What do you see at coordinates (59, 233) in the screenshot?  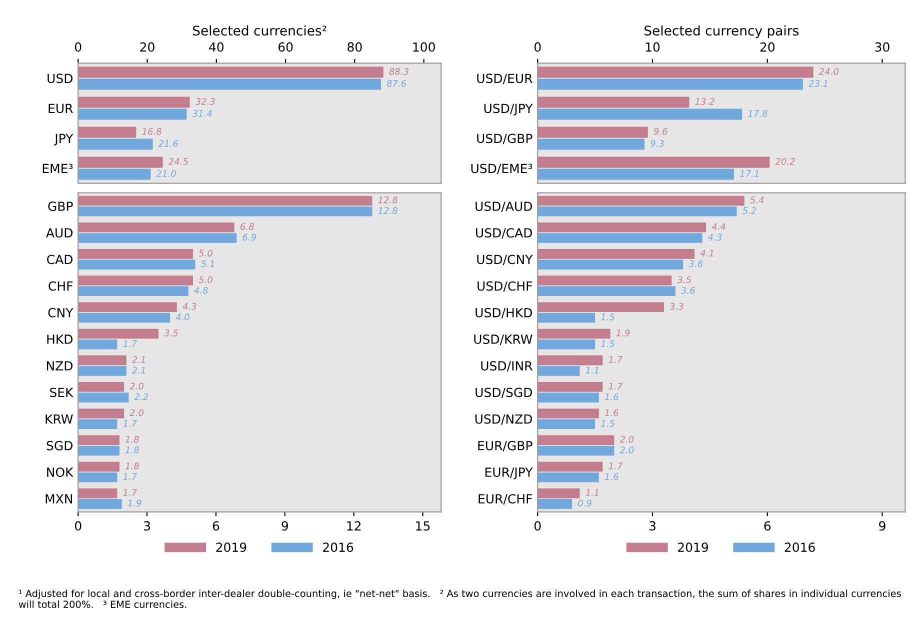 I see `y-tick-label: AUD` at bounding box center [59, 233].